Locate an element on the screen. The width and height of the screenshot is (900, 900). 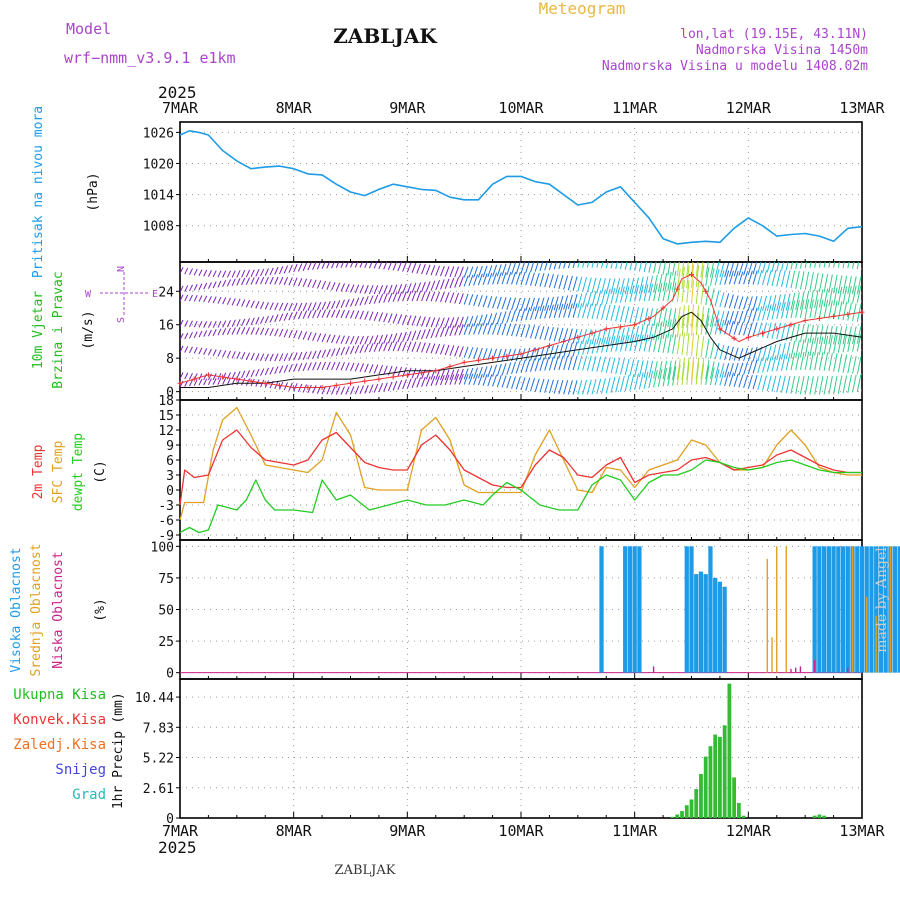
product-title: Meteogram is located at coordinates (582, 9).